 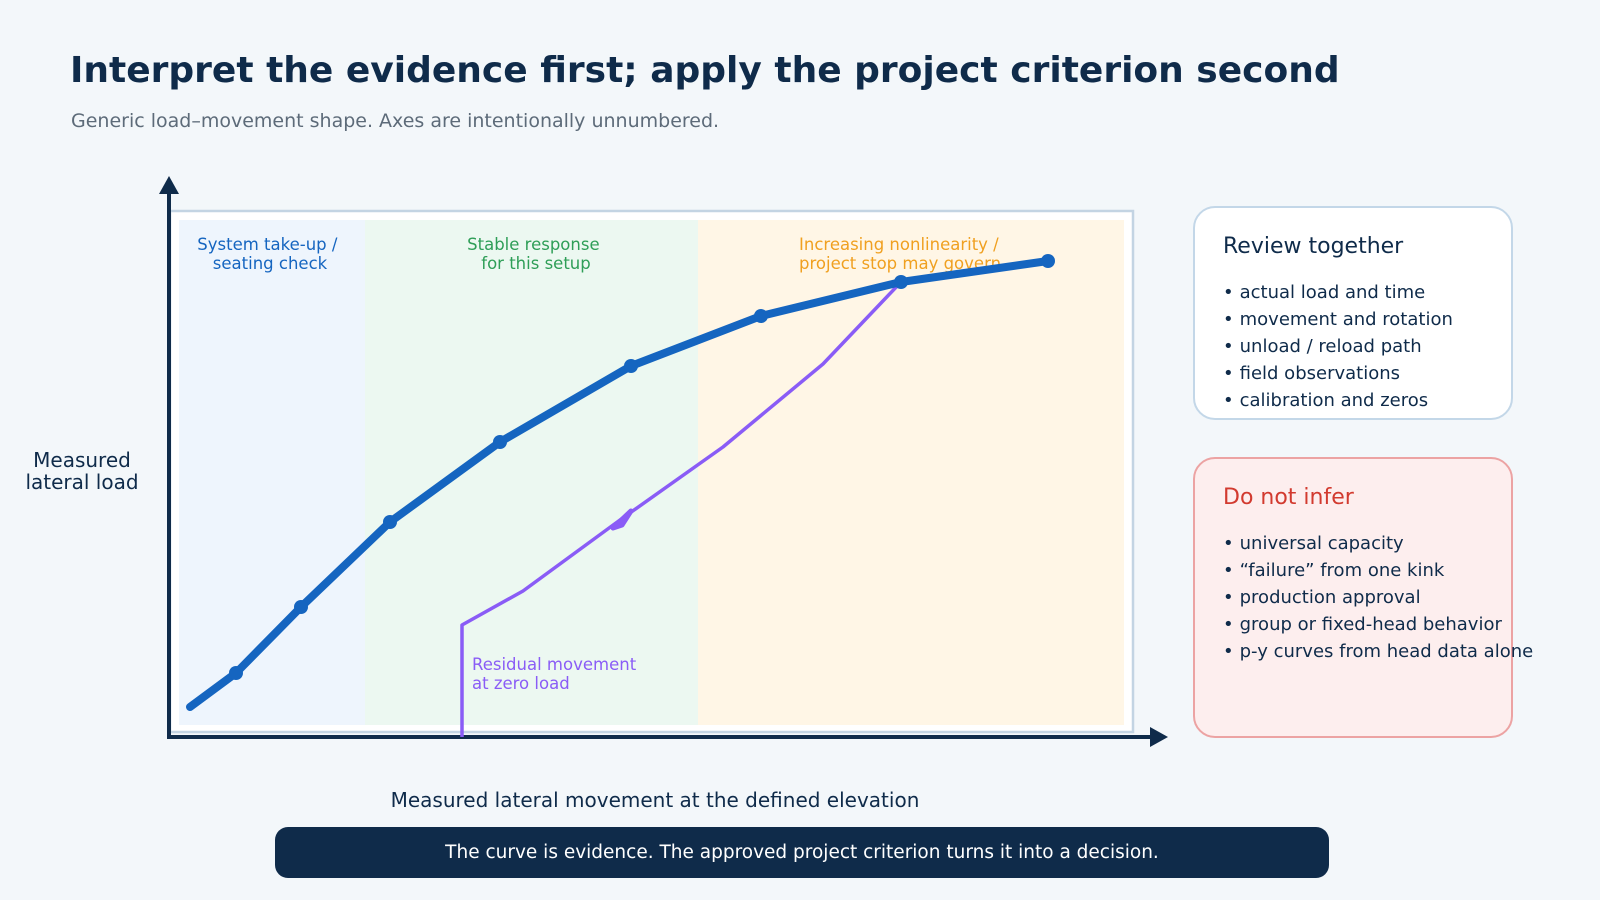 What do you see at coordinates (272, 472) in the screenshot?
I see `zone-takeup-bg` at bounding box center [272, 472].